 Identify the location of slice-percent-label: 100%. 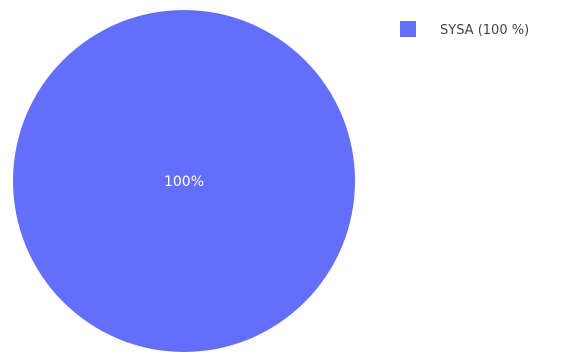
(184, 182).